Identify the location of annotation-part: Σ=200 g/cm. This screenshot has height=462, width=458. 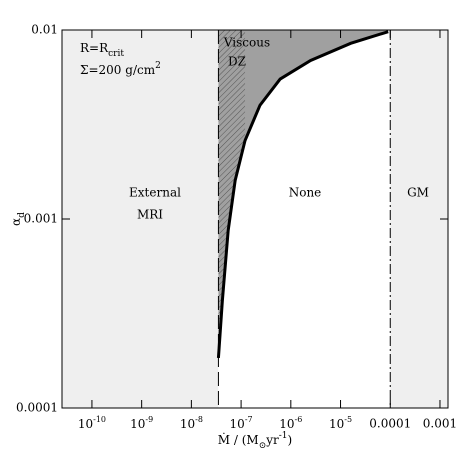
(118, 70).